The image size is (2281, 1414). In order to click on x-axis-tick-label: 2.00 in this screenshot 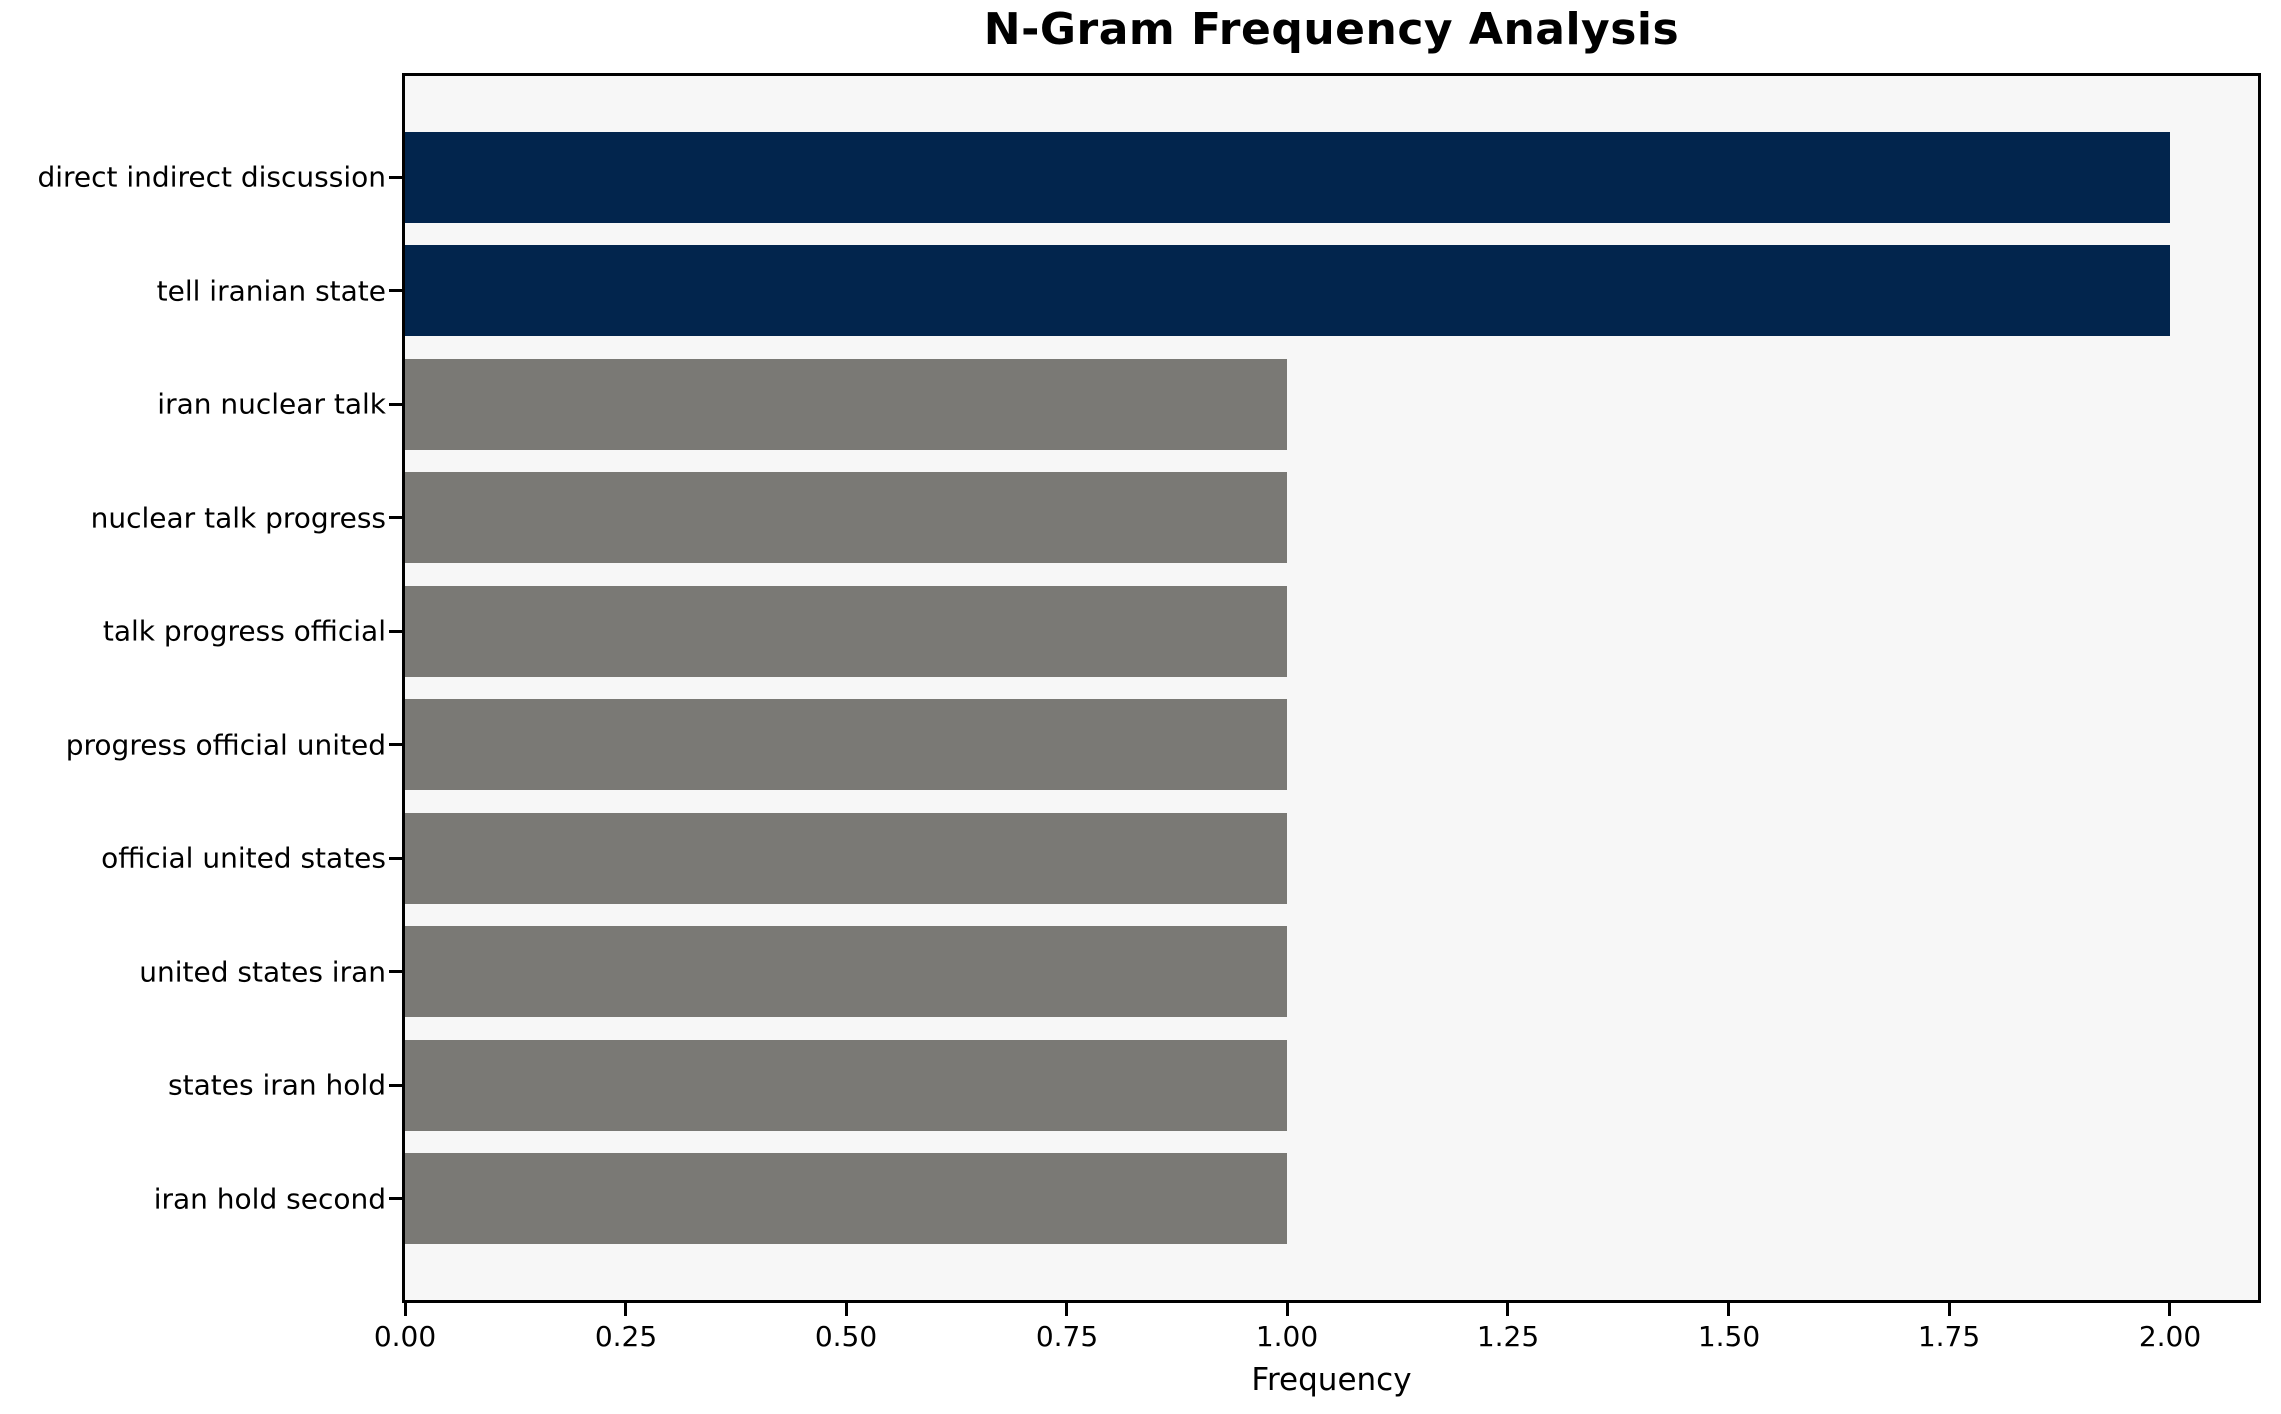, I will do `click(2170, 1336)`.